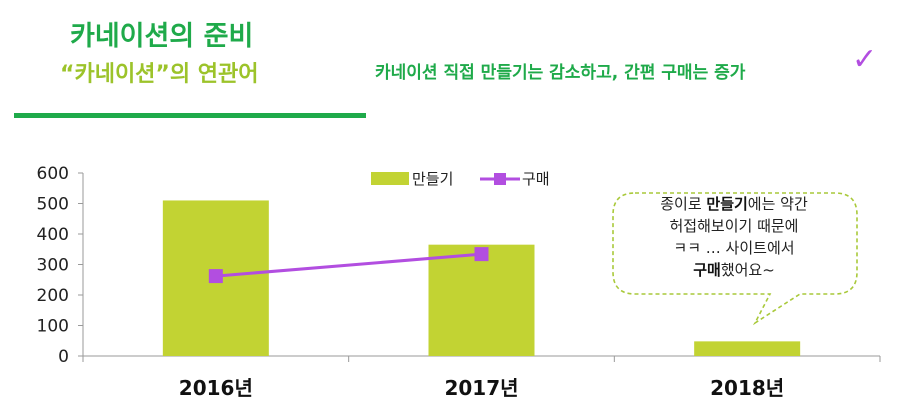 The height and width of the screenshot is (407, 921). I want to click on legend-label-line: 구매, so click(536, 179).